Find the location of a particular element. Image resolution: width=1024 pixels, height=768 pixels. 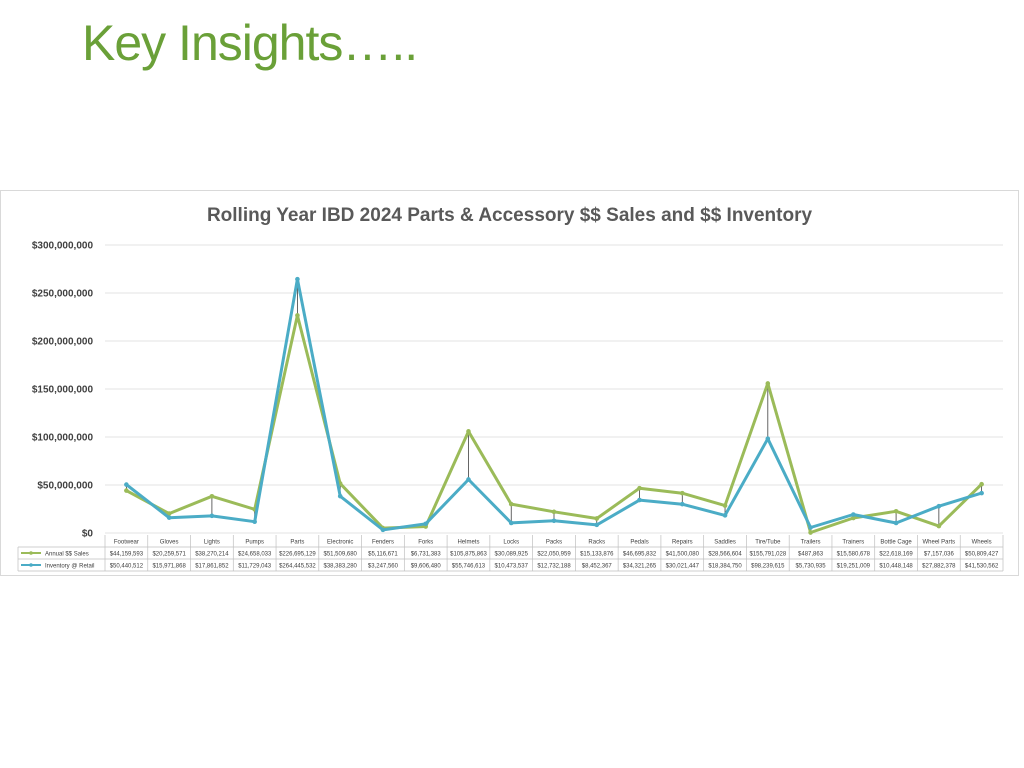

data-label: $38,270,214 is located at coordinates (212, 555).